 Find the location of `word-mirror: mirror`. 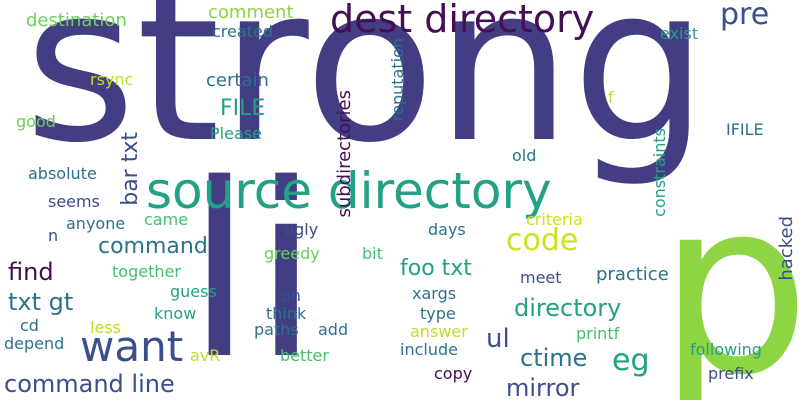

word-mirror: mirror is located at coordinates (543, 387).